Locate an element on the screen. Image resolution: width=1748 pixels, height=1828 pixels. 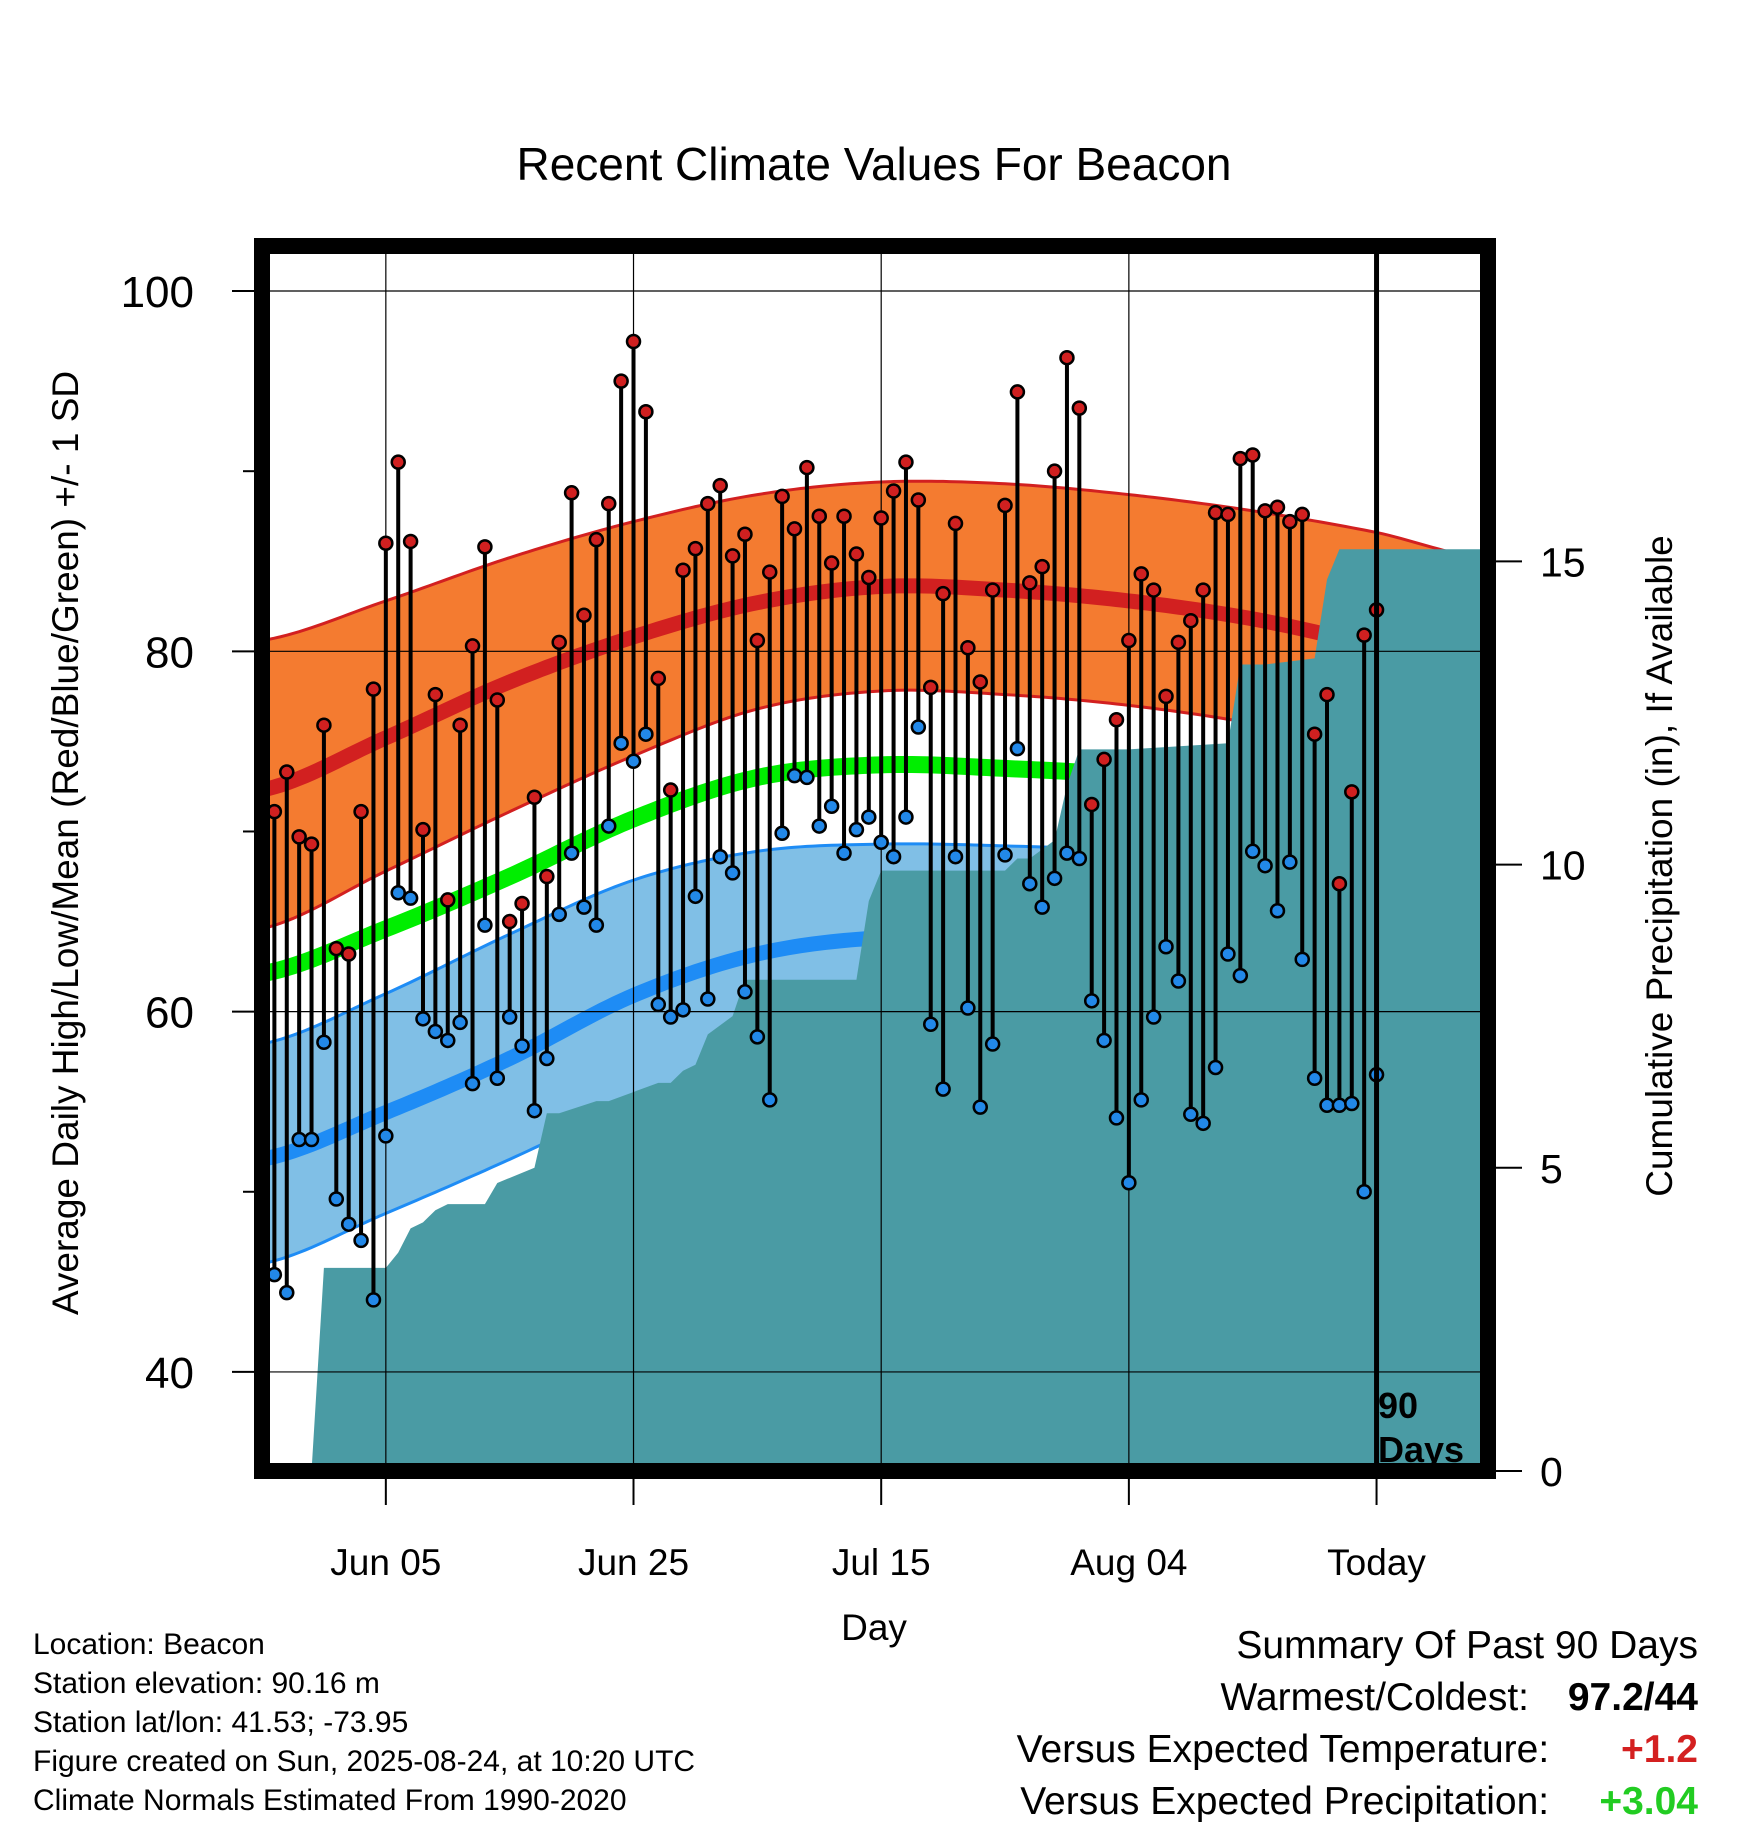
period-label-line1: 90 is located at coordinates (1398, 1405).